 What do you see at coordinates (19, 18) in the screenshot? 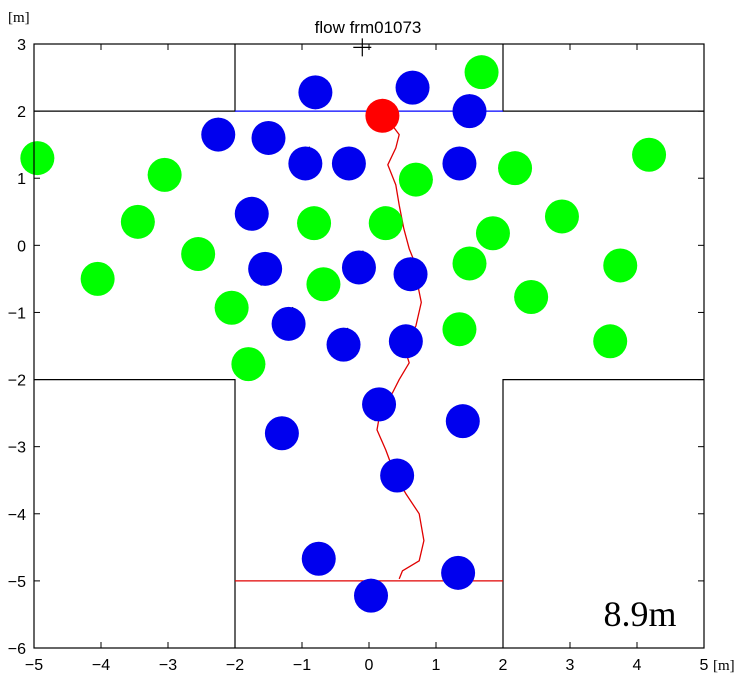
I see `y-axis-unit: [m]` at bounding box center [19, 18].